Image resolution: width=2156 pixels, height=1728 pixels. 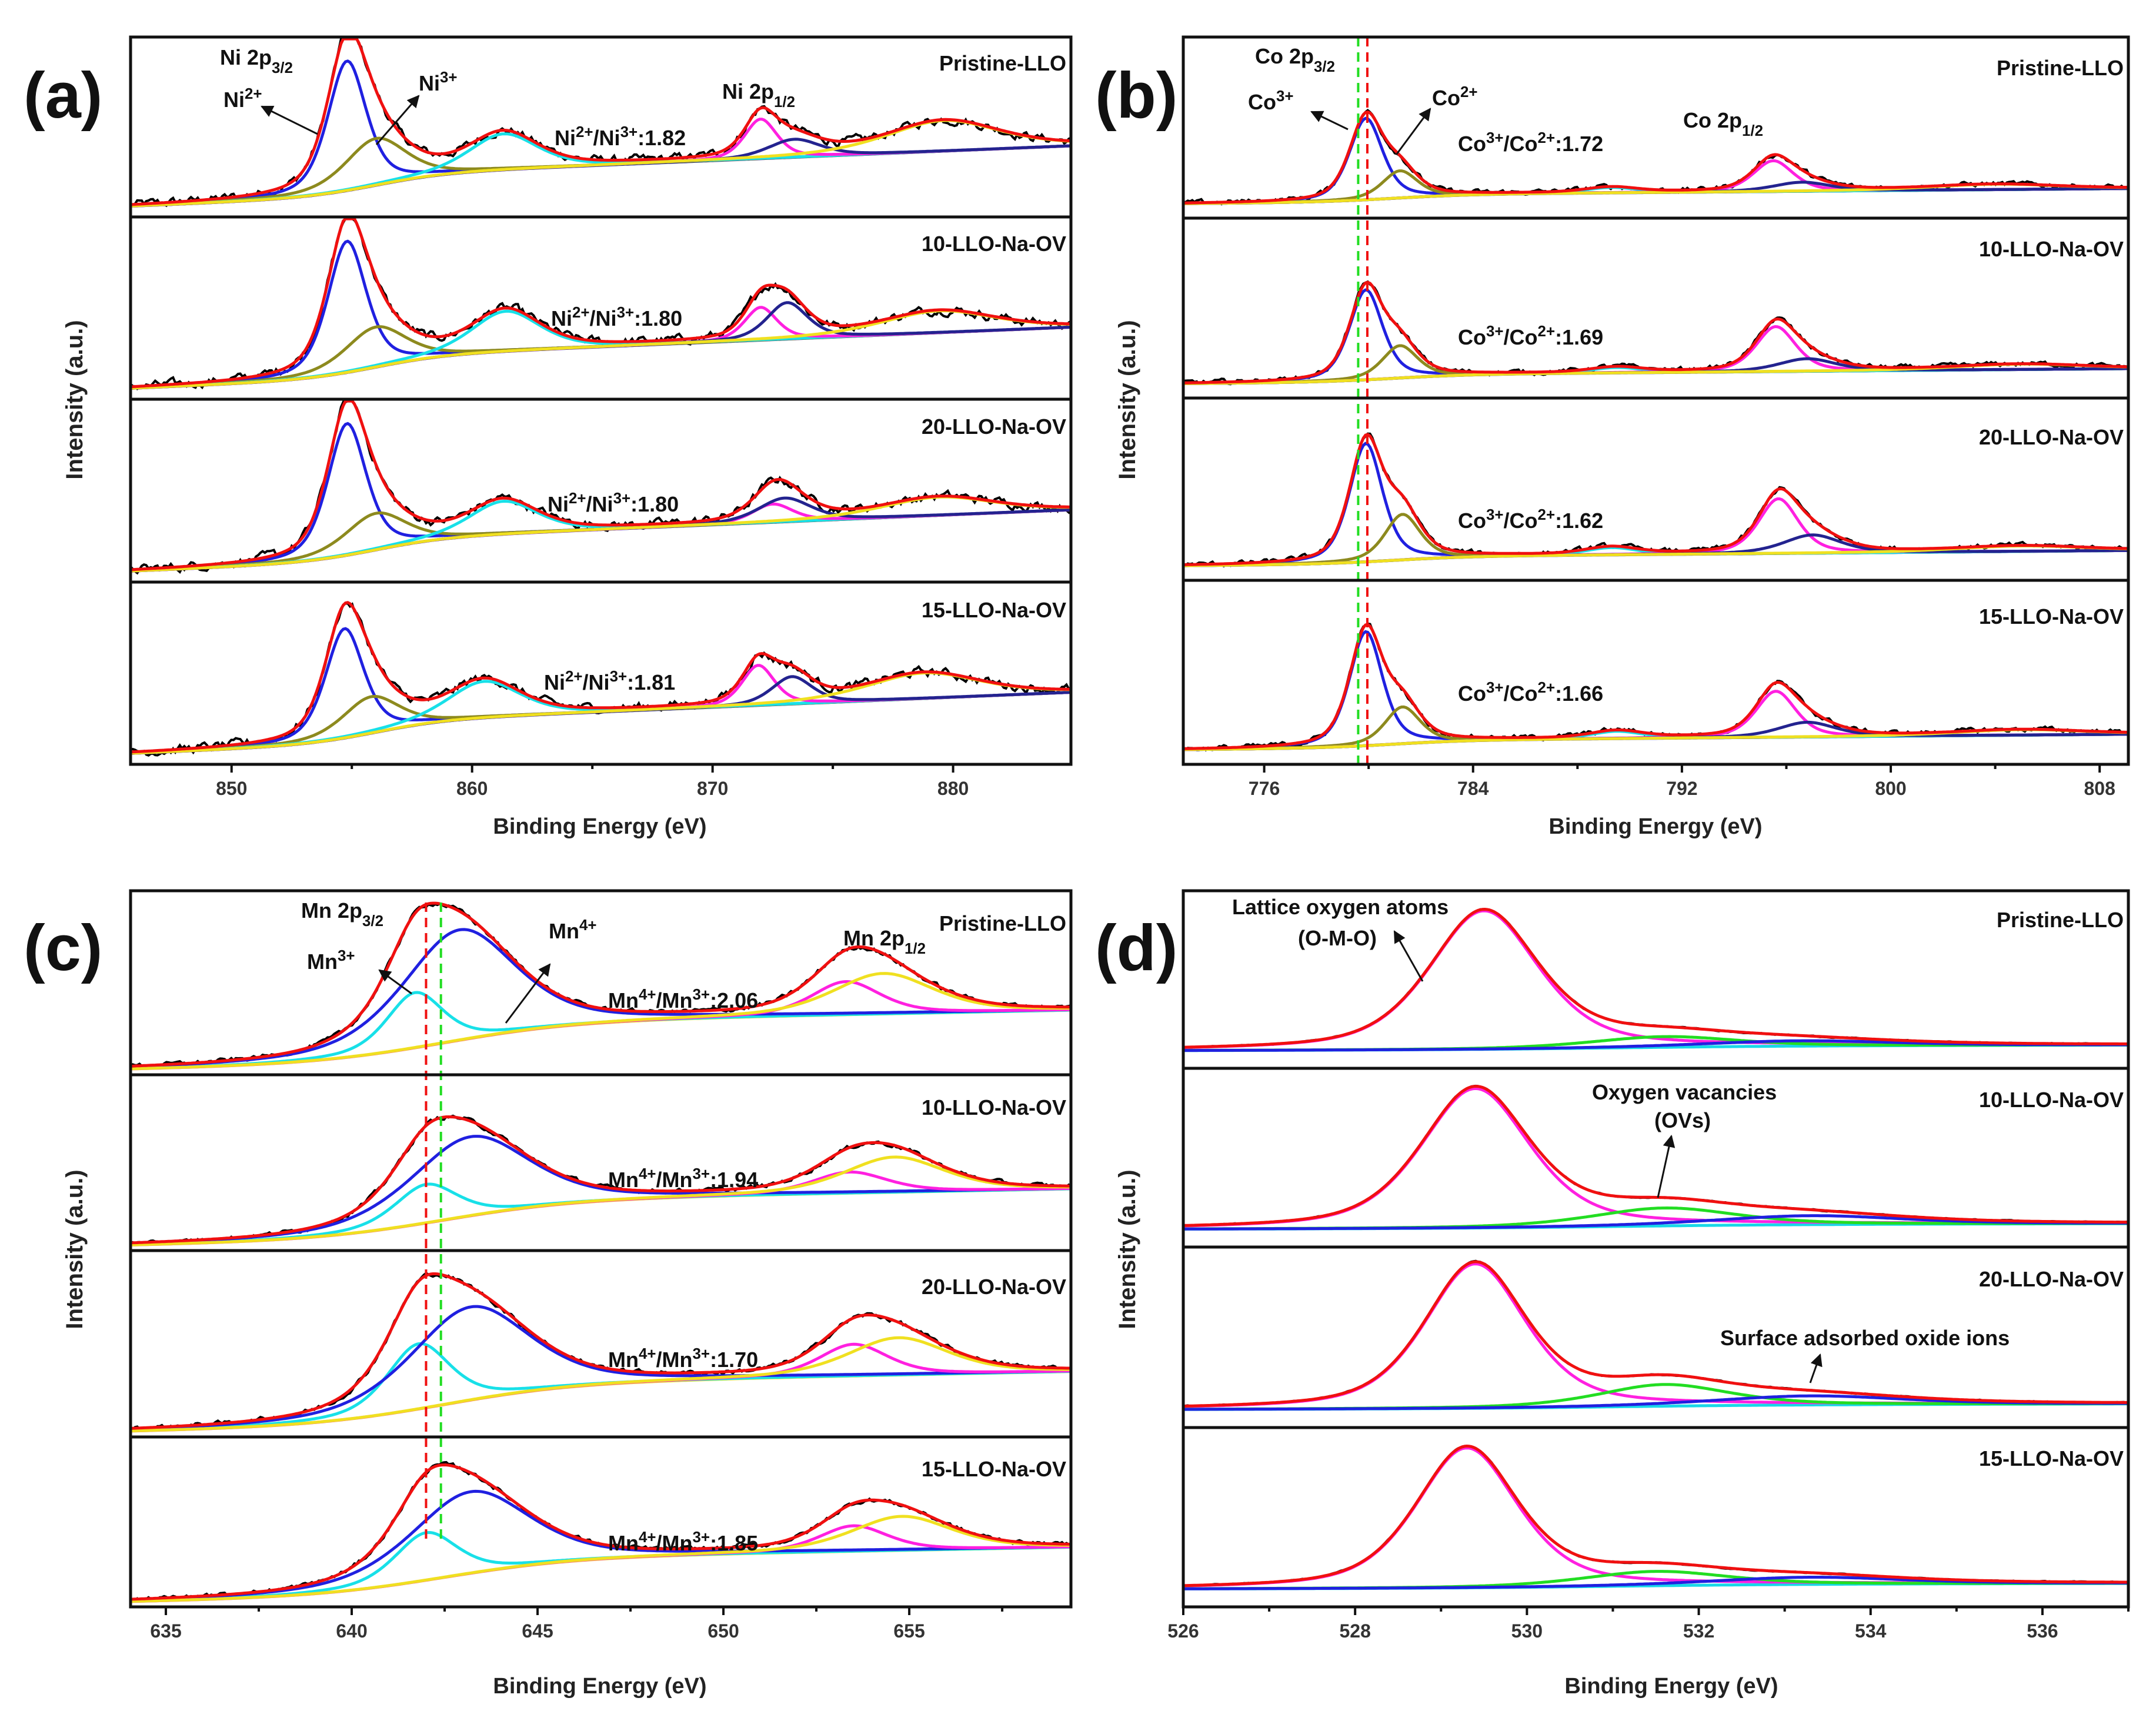 What do you see at coordinates (1579, 144) in the screenshot?
I see `ratio-label-part: :1.72` at bounding box center [1579, 144].